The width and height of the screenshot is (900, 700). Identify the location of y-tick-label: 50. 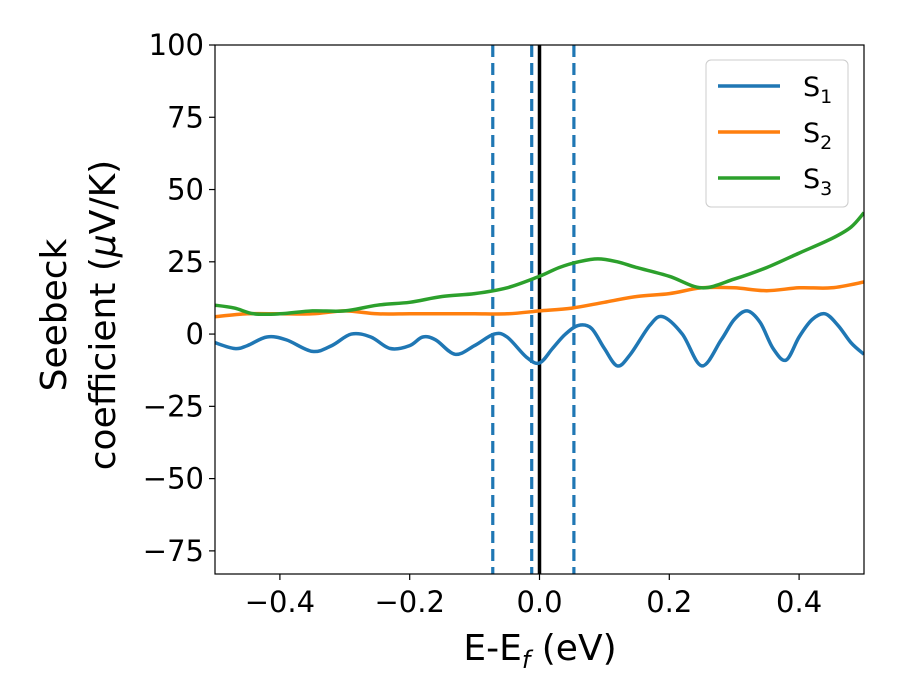
(185, 190).